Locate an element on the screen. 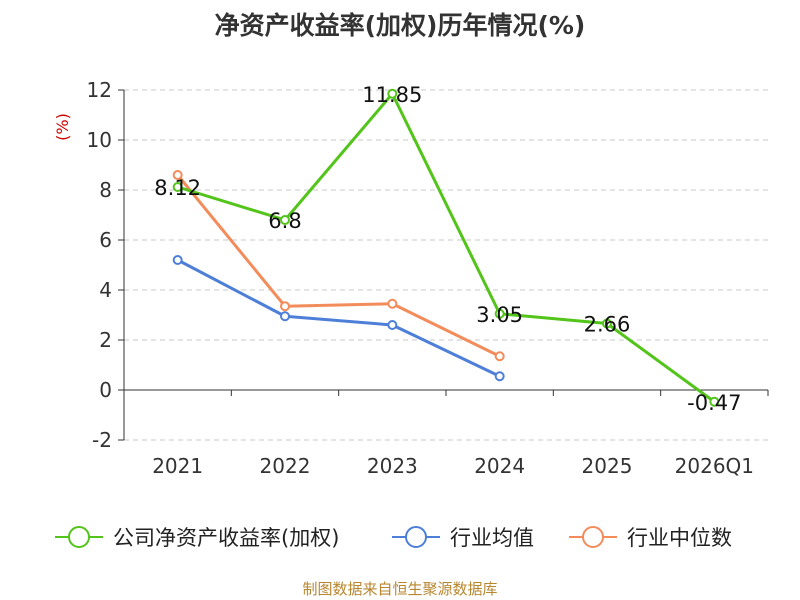 Image resolution: width=800 pixels, height=600 pixels. y-tick-label: 6 is located at coordinates (105, 240).